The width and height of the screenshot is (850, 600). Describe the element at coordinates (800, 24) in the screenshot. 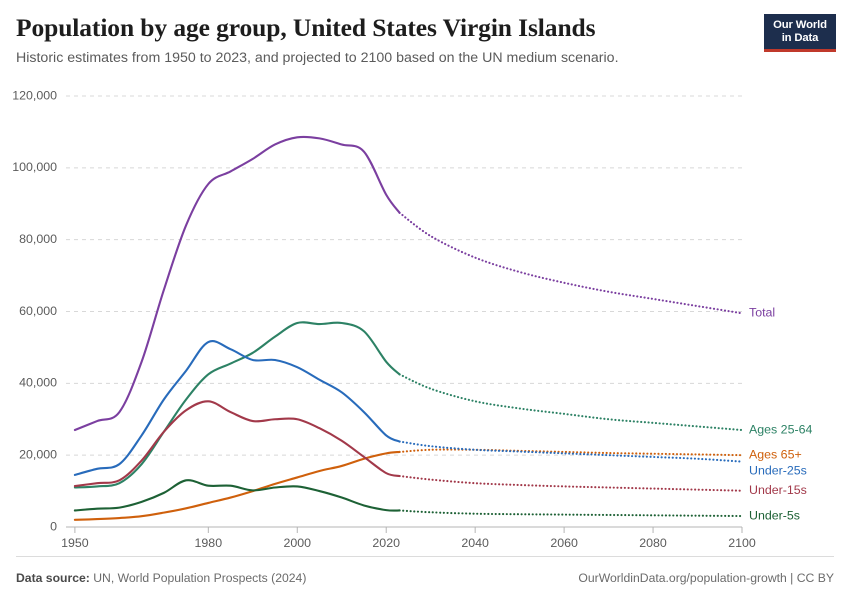

I see `logo-line-1: Our World` at that location.